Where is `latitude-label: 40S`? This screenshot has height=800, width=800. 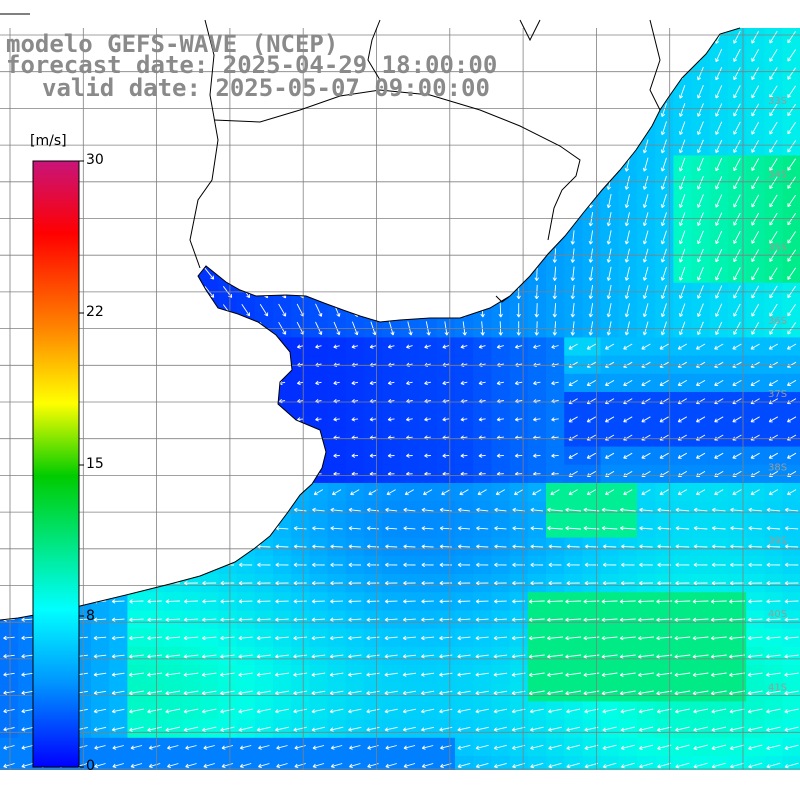
latitude-label: 40S is located at coordinates (777, 614).